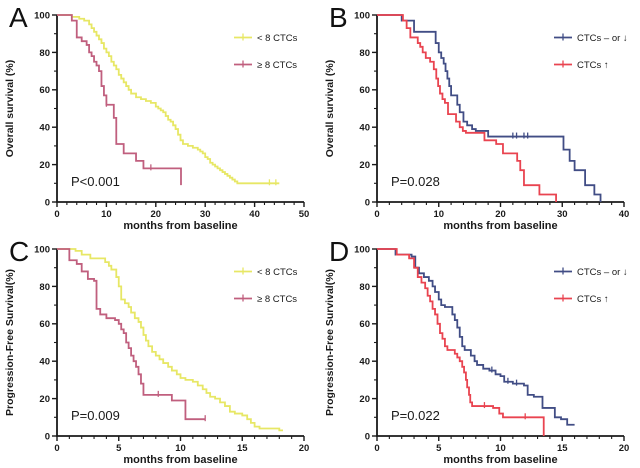 The height and width of the screenshot is (468, 640). Describe the element at coordinates (304, 214) in the screenshot. I see `x-tick-label: 50` at that location.